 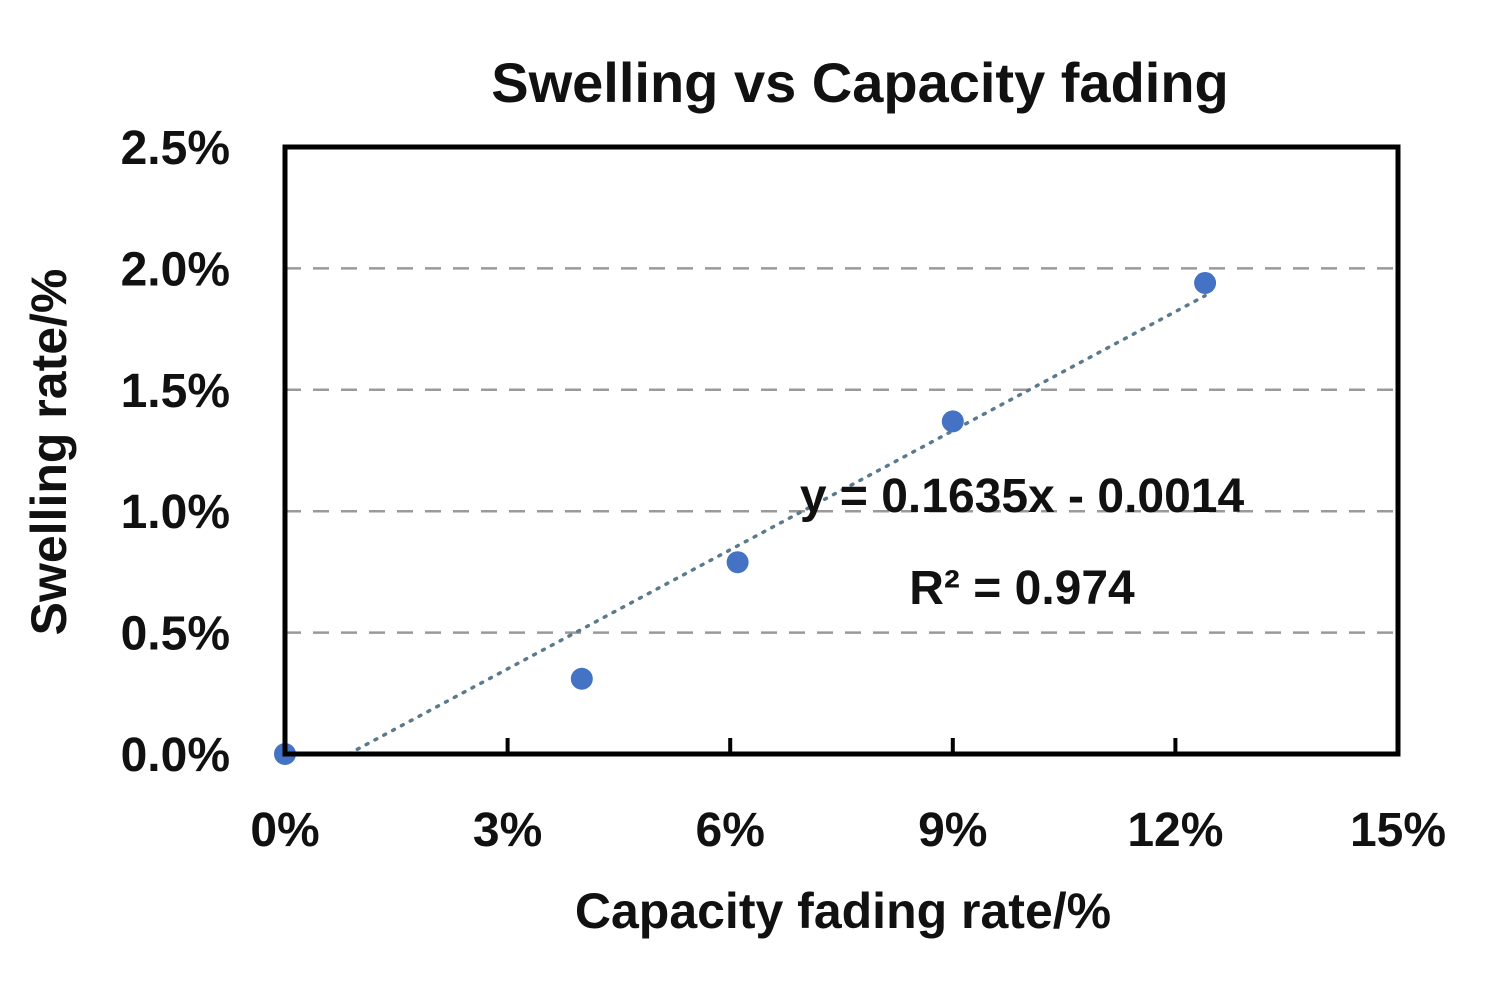 What do you see at coordinates (1022, 496) in the screenshot?
I see `trendline-equation: y = 0.1635x - 0.0014` at bounding box center [1022, 496].